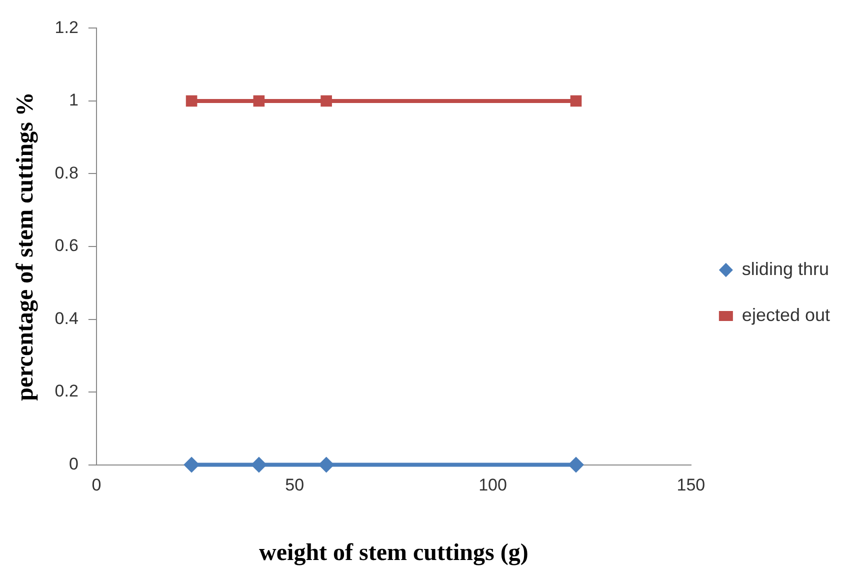  I want to click on y-tick-label: 0.8, so click(66, 172).